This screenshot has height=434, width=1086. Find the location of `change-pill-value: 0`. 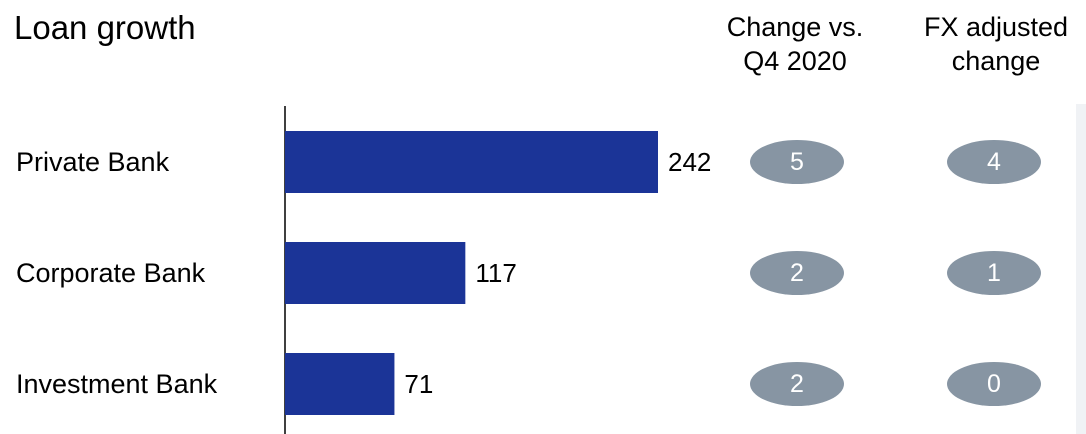

change-pill-value: 0 is located at coordinates (994, 384).